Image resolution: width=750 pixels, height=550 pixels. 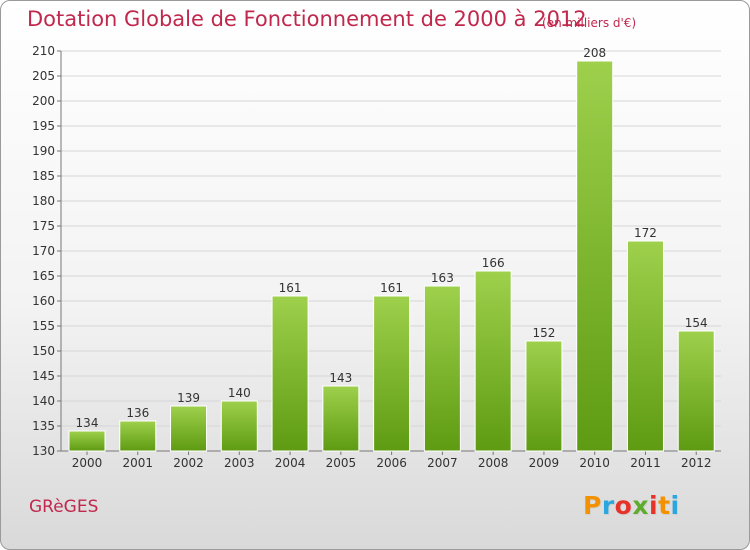 I want to click on bar-2001, so click(x=138, y=436).